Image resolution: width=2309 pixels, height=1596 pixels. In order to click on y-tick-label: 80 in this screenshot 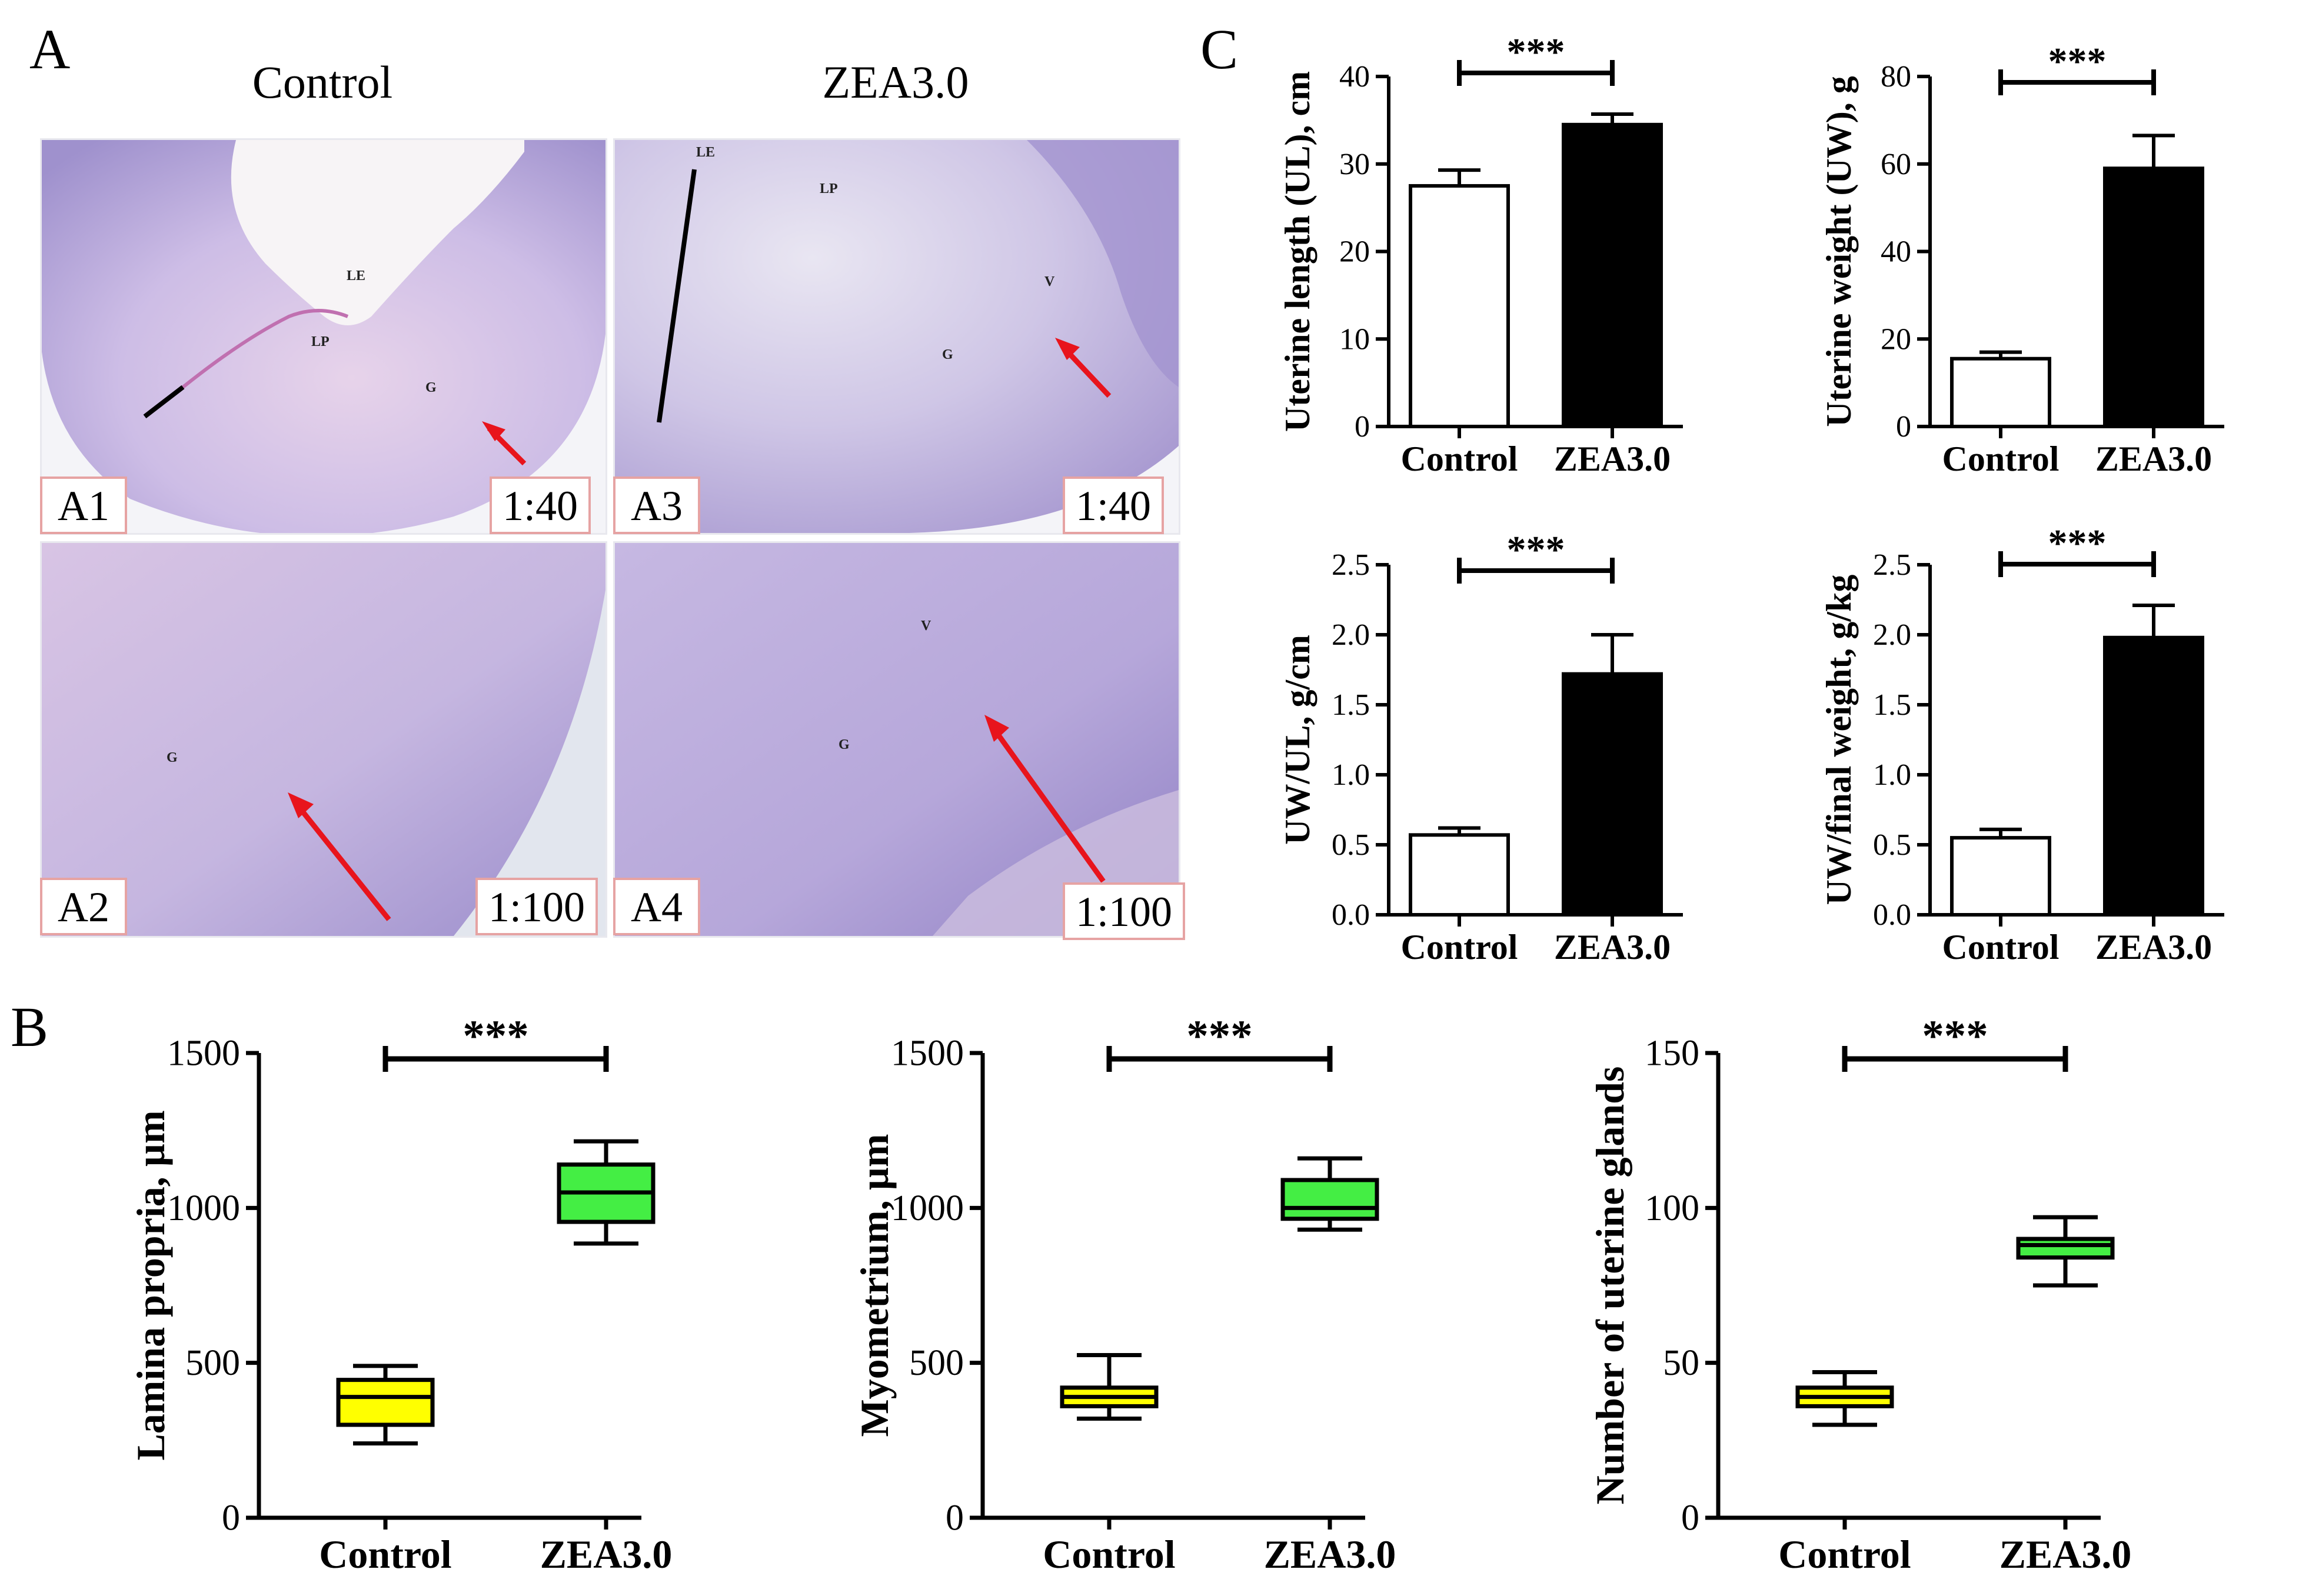, I will do `click(1896, 77)`.